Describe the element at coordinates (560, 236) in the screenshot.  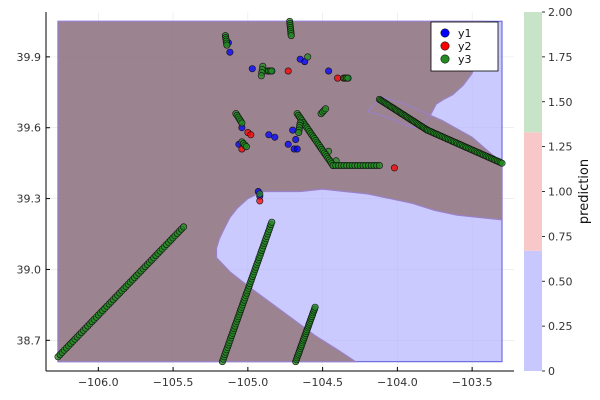
I see `colorbar-tick-label: 0.75` at that location.